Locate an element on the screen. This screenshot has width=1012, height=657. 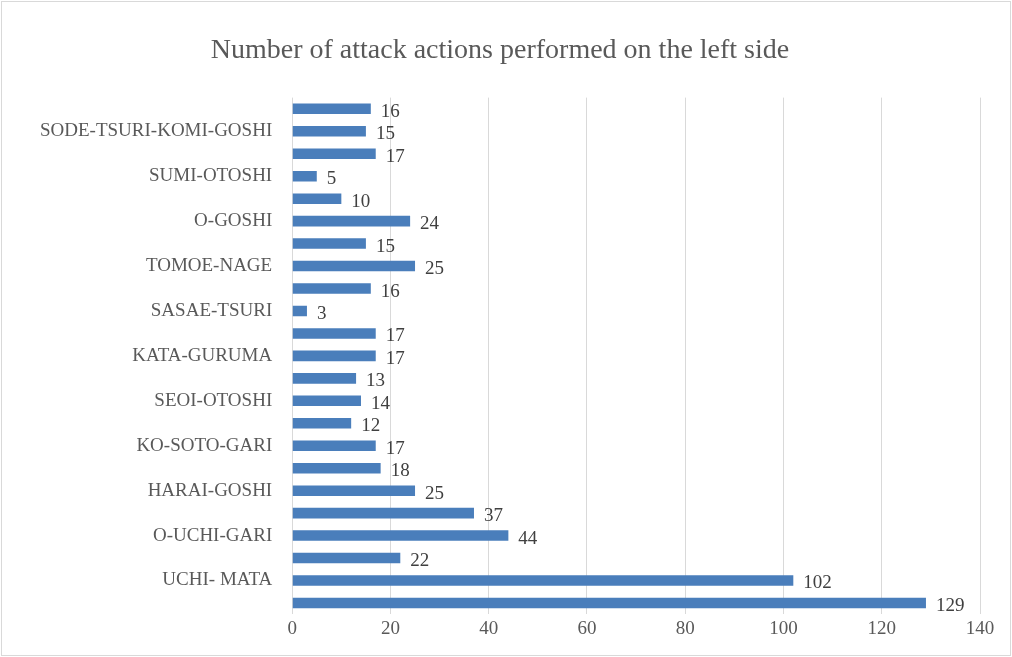
y-tick-label: TOMOE-NAGE is located at coordinates (209, 265).